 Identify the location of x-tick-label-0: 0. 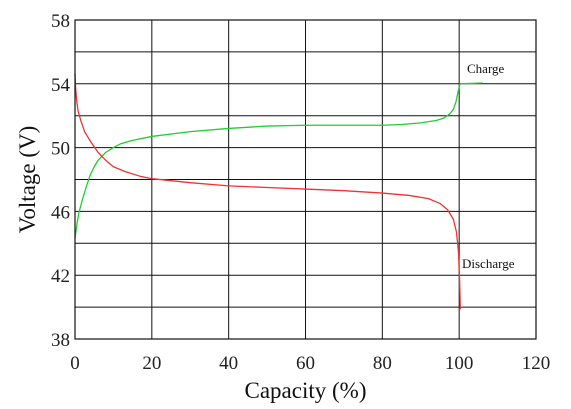
(75, 363).